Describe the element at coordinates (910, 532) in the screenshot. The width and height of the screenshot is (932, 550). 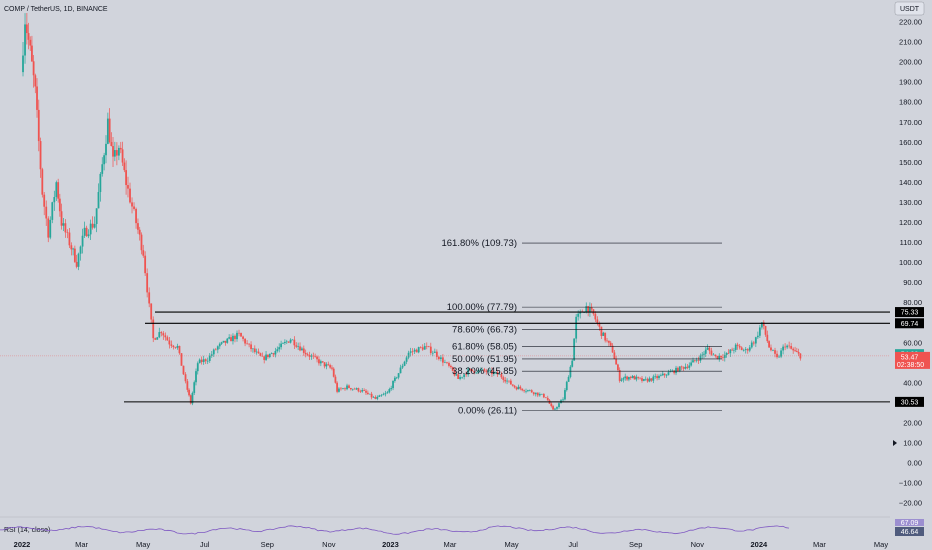
I see `rsi-value-label: 46.64` at that location.